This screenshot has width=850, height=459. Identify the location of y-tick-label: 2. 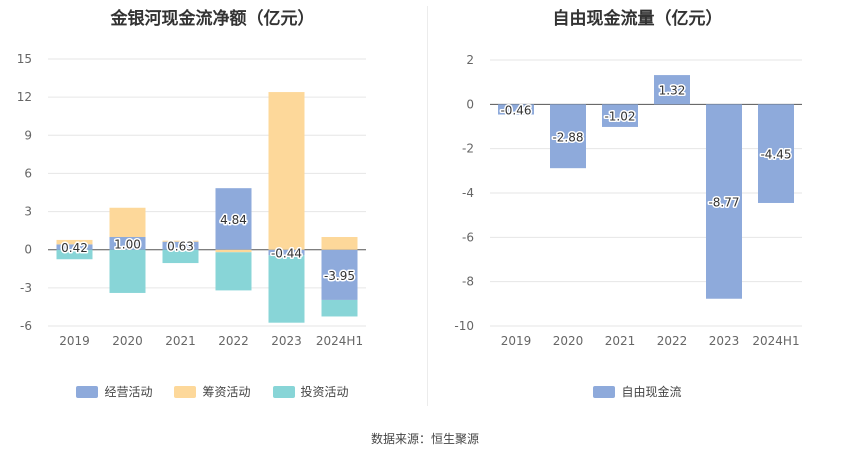
(470, 60).